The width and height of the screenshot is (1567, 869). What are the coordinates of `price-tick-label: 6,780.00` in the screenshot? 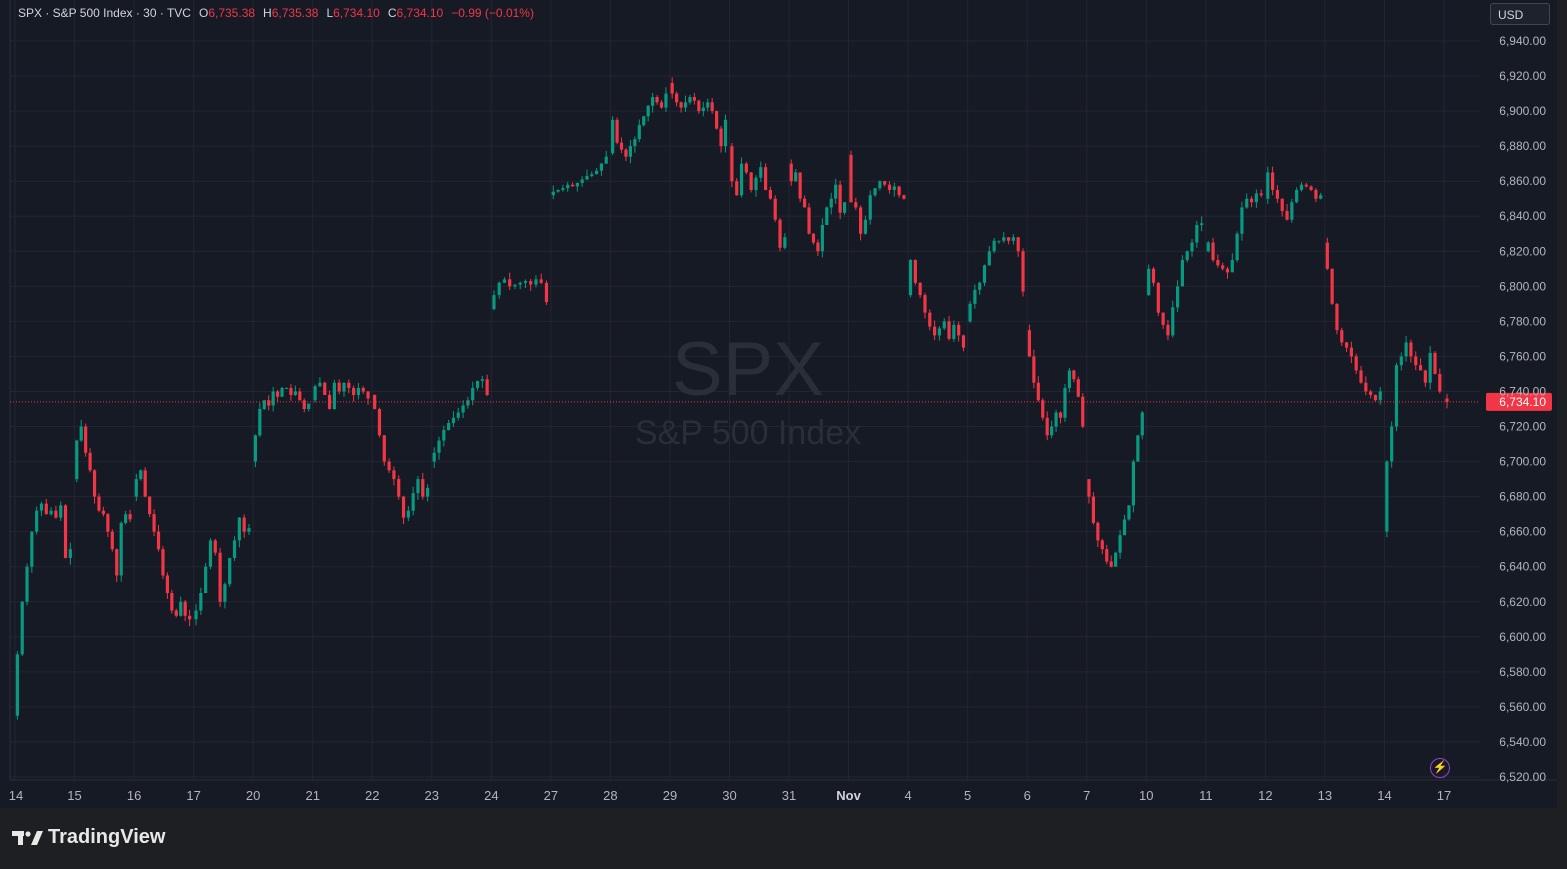 It's located at (1522, 321).